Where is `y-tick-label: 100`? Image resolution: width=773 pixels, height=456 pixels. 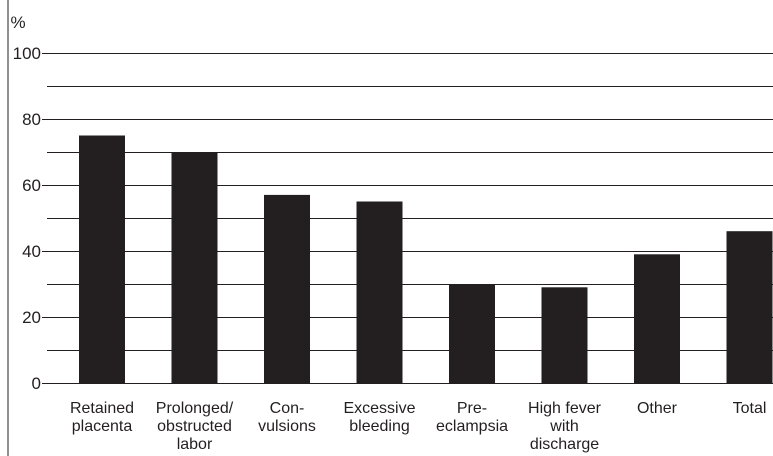
y-tick-label: 100 is located at coordinates (27, 53).